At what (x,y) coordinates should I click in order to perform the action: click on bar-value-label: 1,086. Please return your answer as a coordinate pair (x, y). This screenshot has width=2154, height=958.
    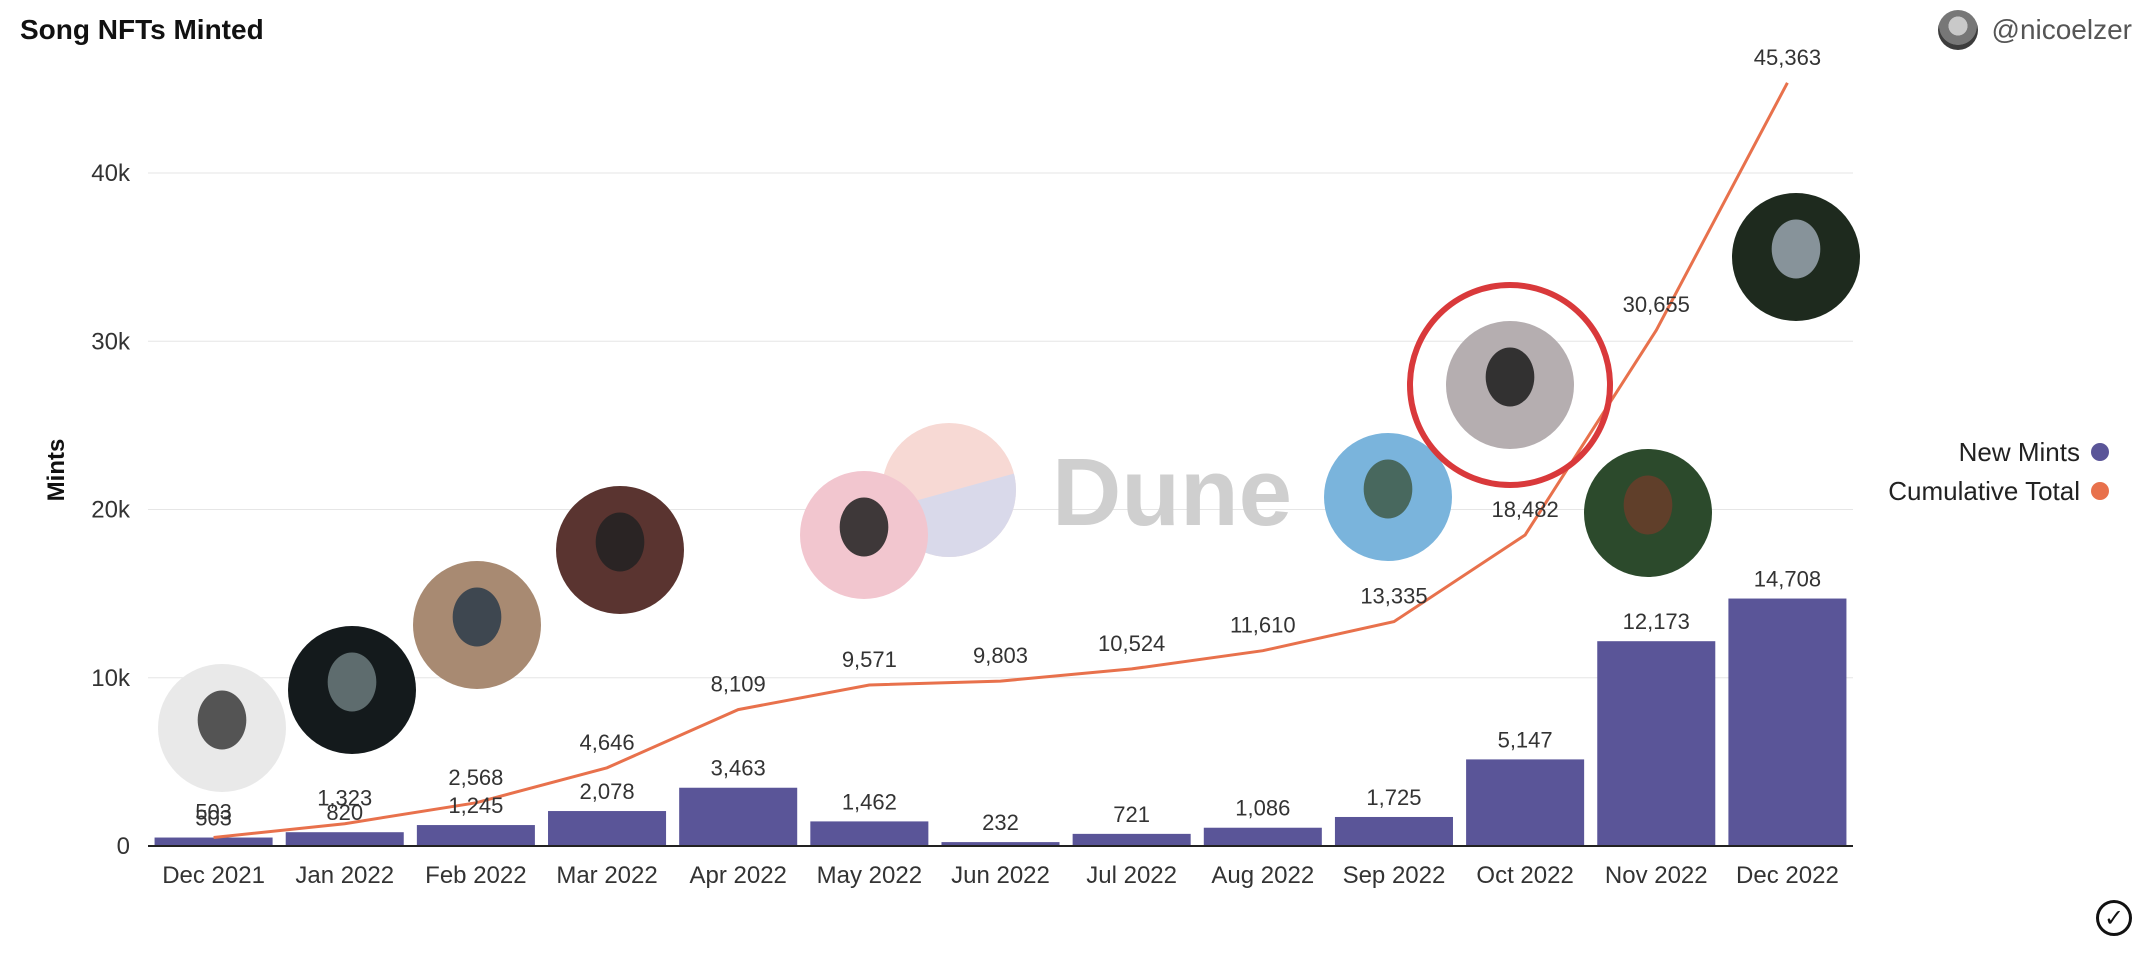
    Looking at the image, I should click on (1262, 808).